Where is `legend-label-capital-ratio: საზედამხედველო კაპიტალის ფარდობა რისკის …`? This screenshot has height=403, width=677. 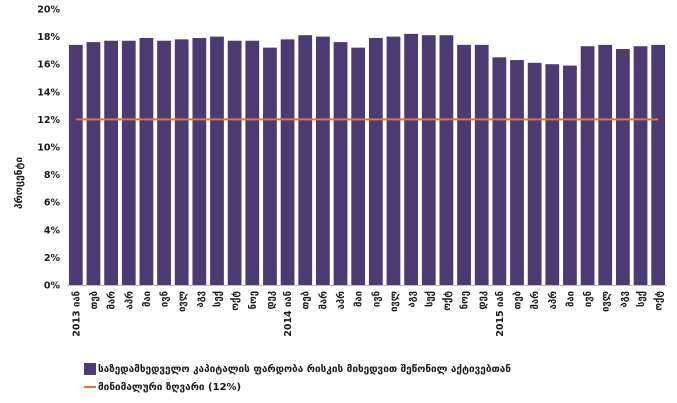
legend-label-capital-ratio: საზედამხედველო კაპიტალის ფარდობა რისკის … is located at coordinates (304, 369).